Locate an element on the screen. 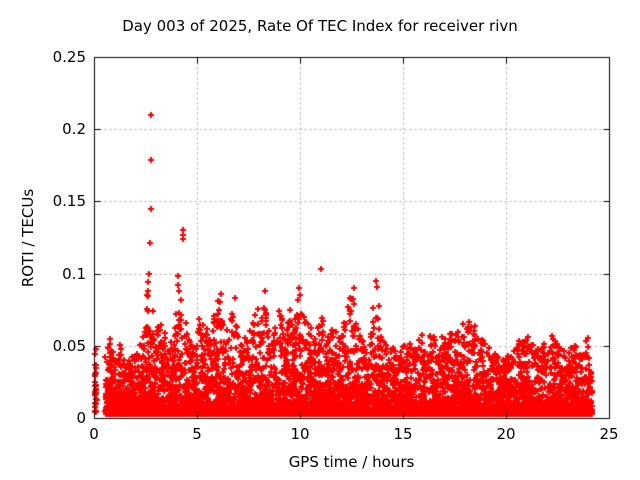 Image resolution: width=640 pixels, height=480 pixels. x-tick-label: 25 is located at coordinates (609, 434).